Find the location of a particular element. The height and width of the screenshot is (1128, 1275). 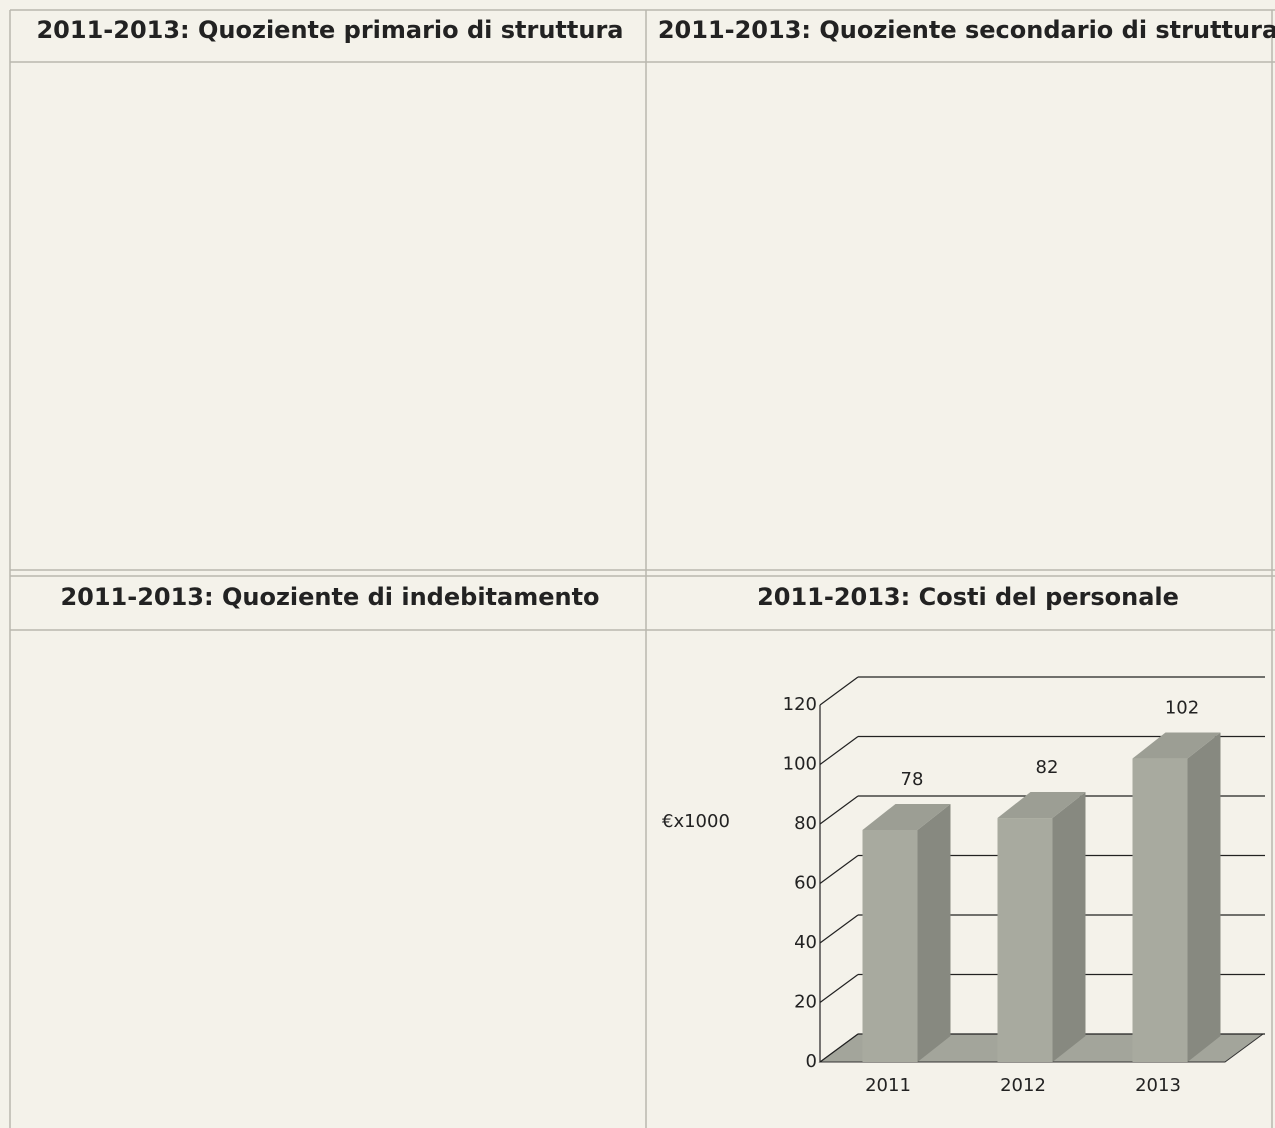

y-tick-label: 0 is located at coordinates (811, 1061).